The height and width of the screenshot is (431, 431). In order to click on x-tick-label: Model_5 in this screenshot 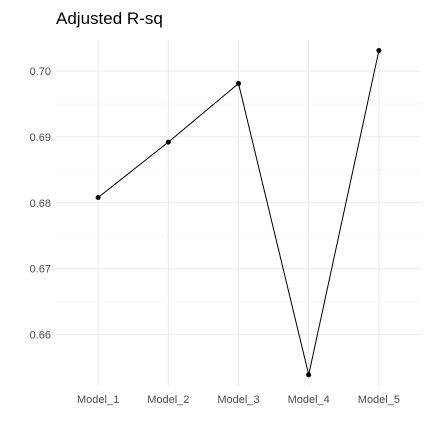, I will do `click(379, 400)`.